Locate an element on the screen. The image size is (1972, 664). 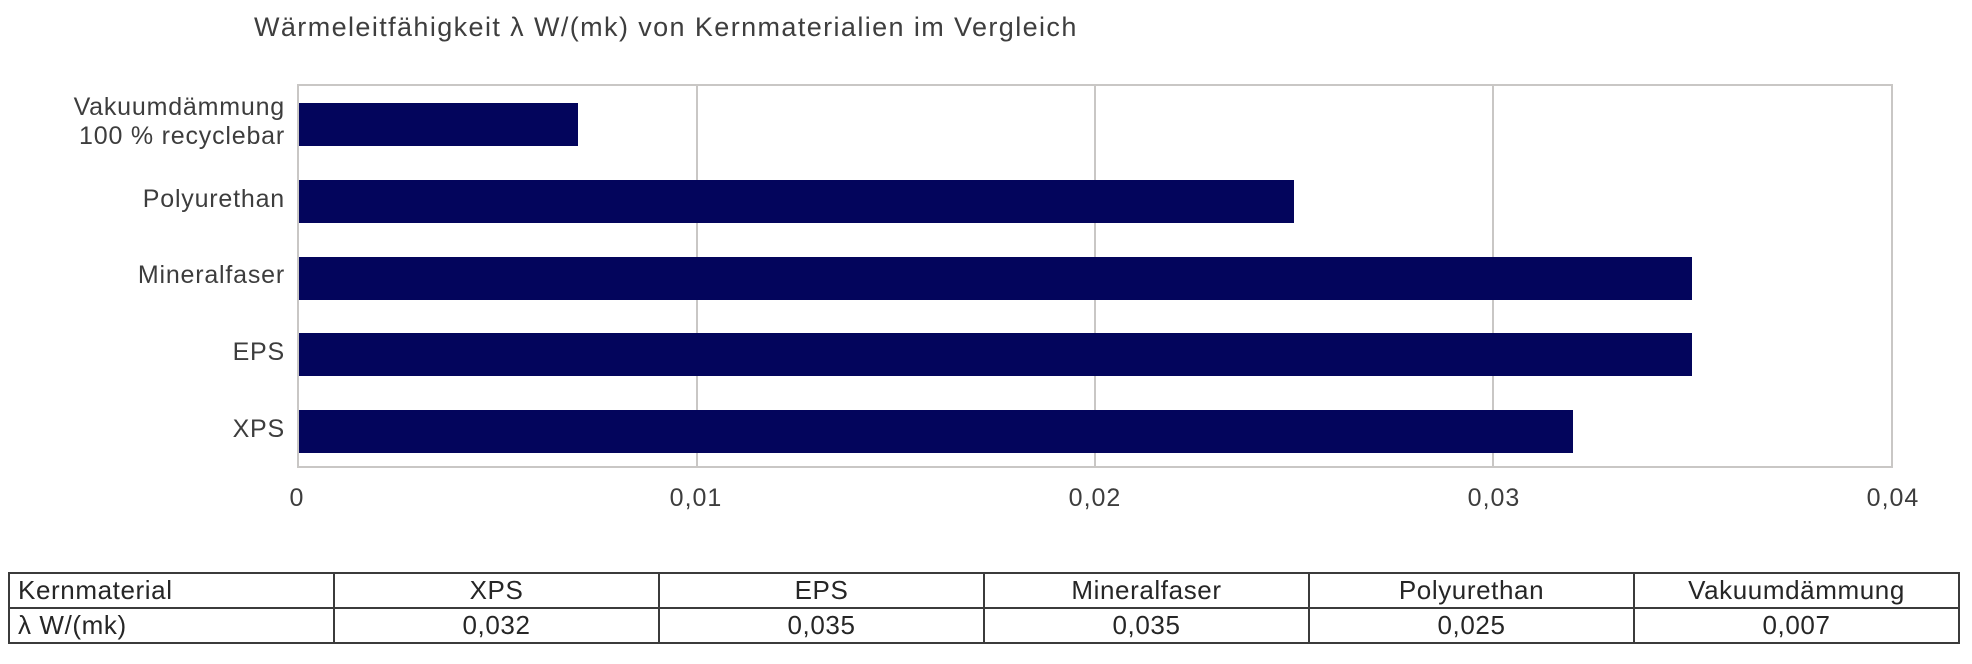
table-header-row-cell: Polyurethan is located at coordinates (1471, 590).